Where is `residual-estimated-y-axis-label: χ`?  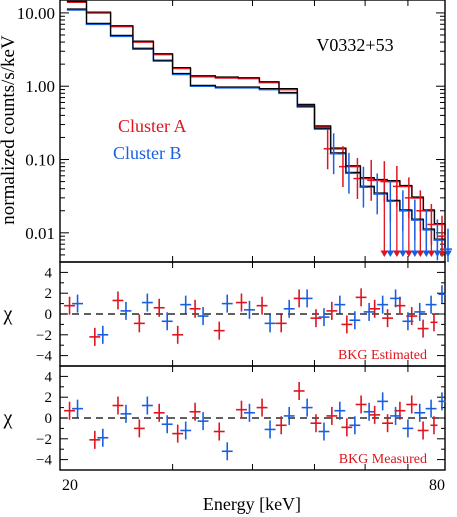 residual-estimated-y-axis-label: χ is located at coordinates (8, 314).